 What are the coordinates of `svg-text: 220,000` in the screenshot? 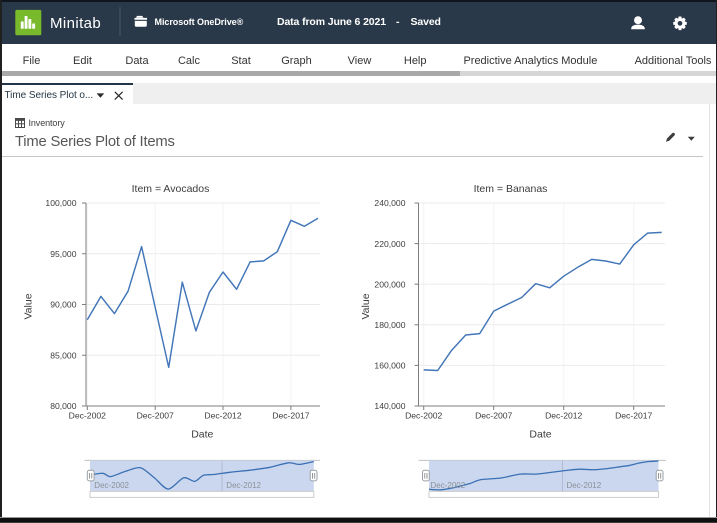 It's located at (389, 244).